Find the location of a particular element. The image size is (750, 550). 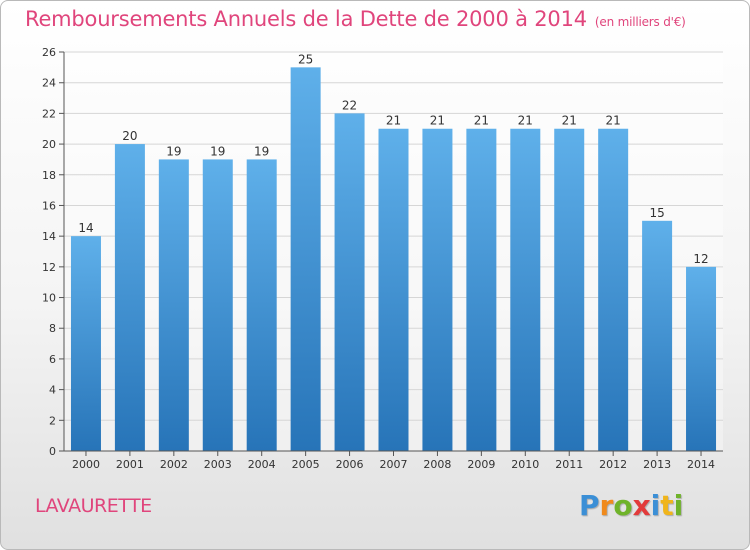

x-tick-label-2008: 2008 is located at coordinates (437, 464).